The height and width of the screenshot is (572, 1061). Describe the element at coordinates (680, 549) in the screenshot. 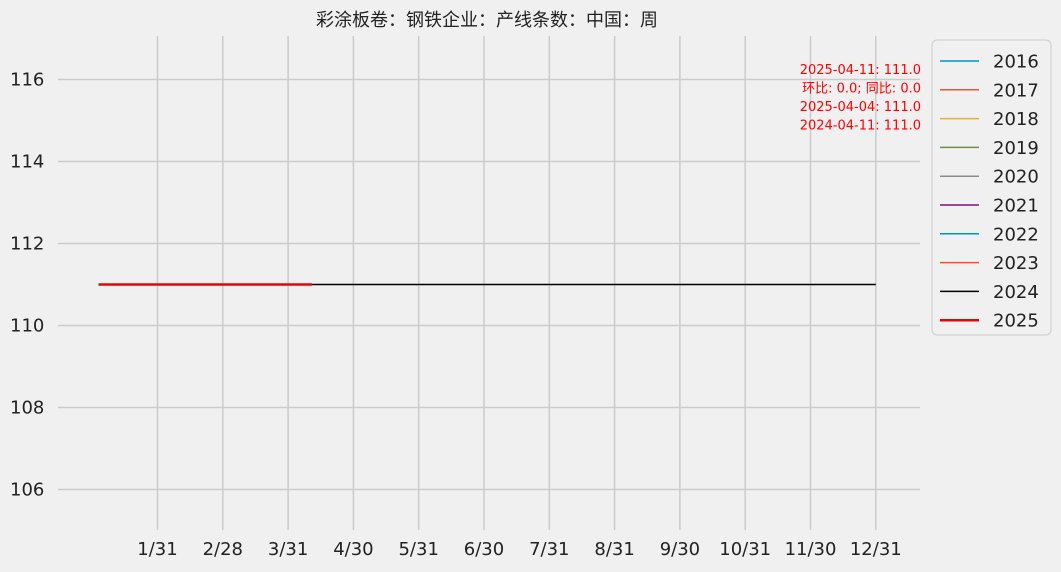

I see `x-tick-label: 9/30` at that location.